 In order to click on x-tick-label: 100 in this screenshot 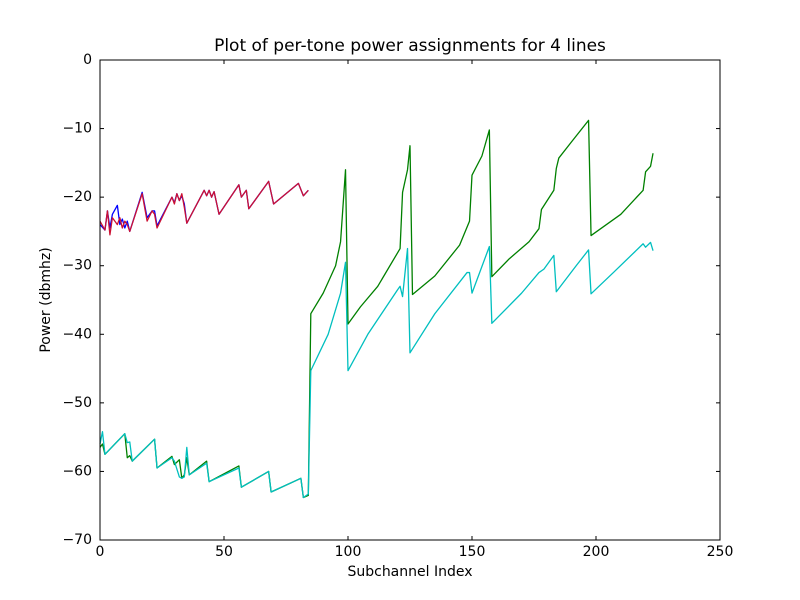, I will do `click(348, 552)`.